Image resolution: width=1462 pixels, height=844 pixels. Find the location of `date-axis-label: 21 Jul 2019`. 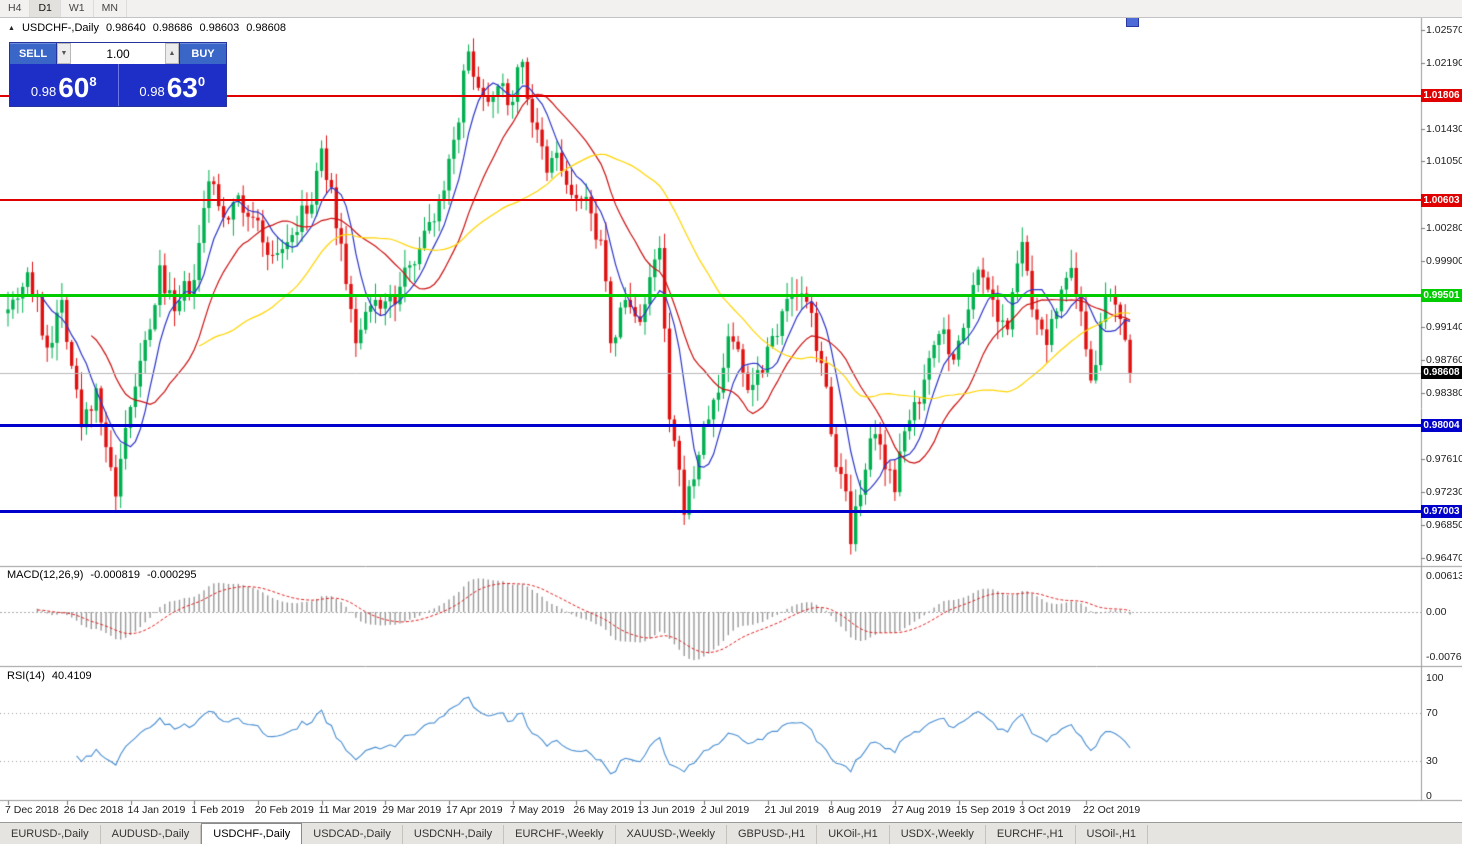

date-axis-label: 21 Jul 2019 is located at coordinates (791, 810).